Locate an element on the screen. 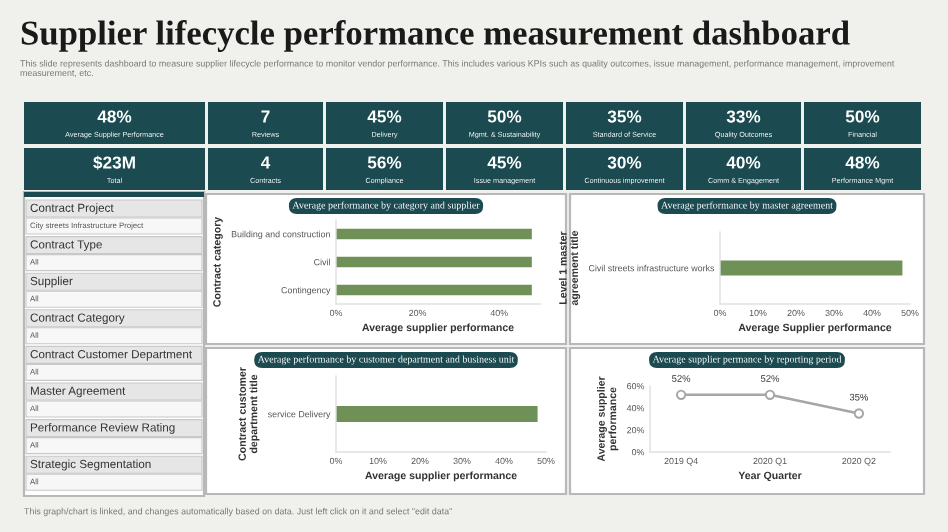 This screenshot has width=948, height=532. text: 35% is located at coordinates (624, 116).